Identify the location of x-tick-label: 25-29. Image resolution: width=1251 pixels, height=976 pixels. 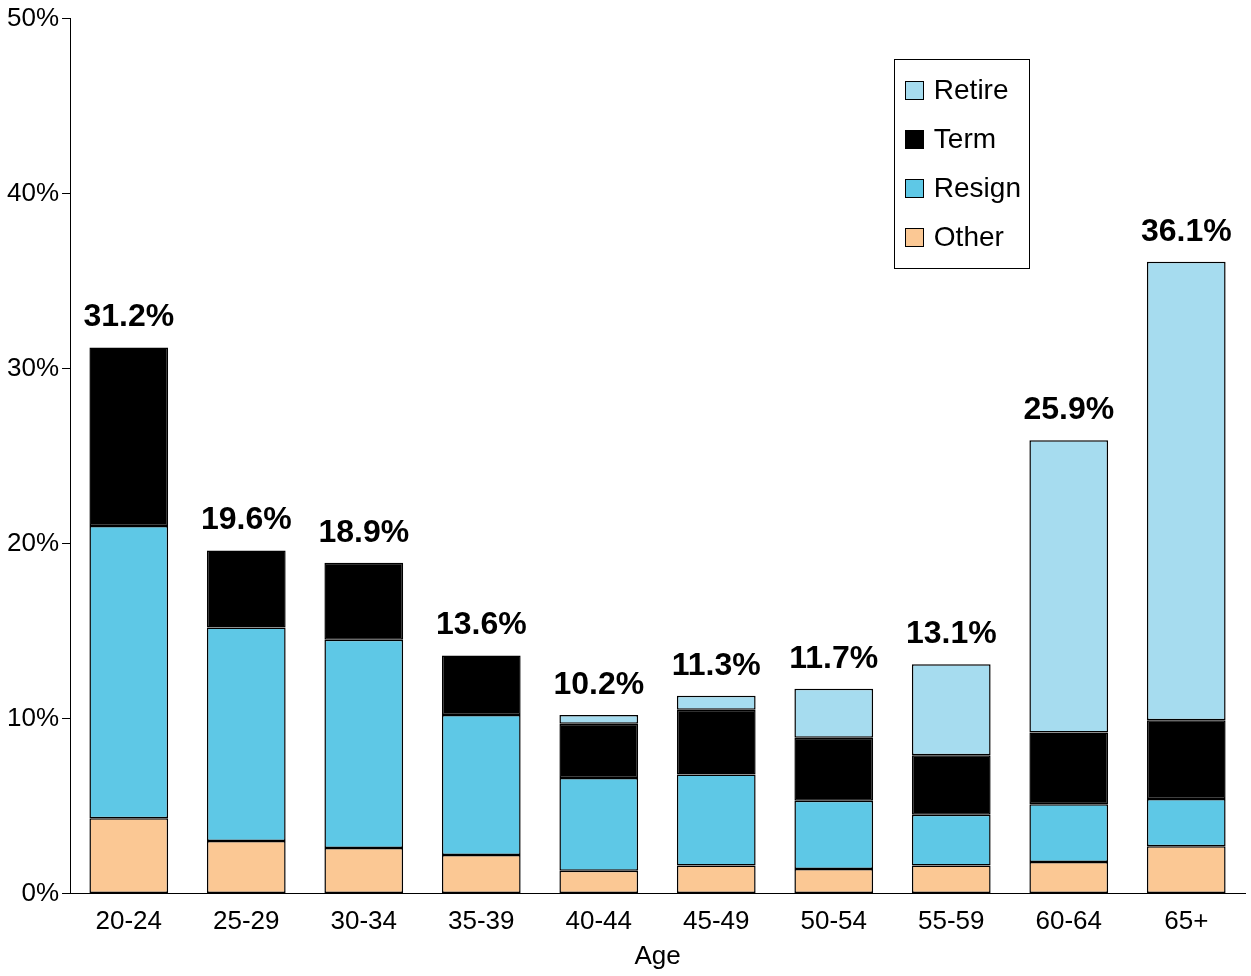
(246, 920).